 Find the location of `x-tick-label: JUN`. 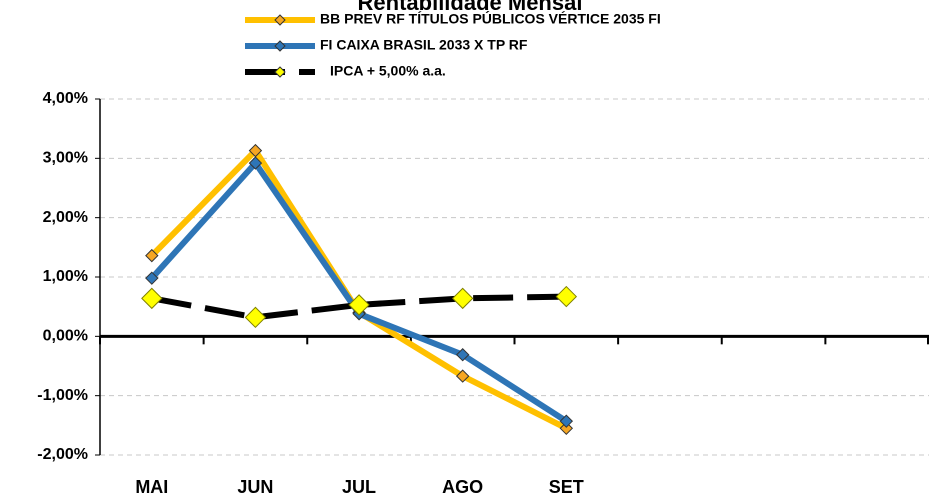

x-tick-label: JUN is located at coordinates (255, 487).